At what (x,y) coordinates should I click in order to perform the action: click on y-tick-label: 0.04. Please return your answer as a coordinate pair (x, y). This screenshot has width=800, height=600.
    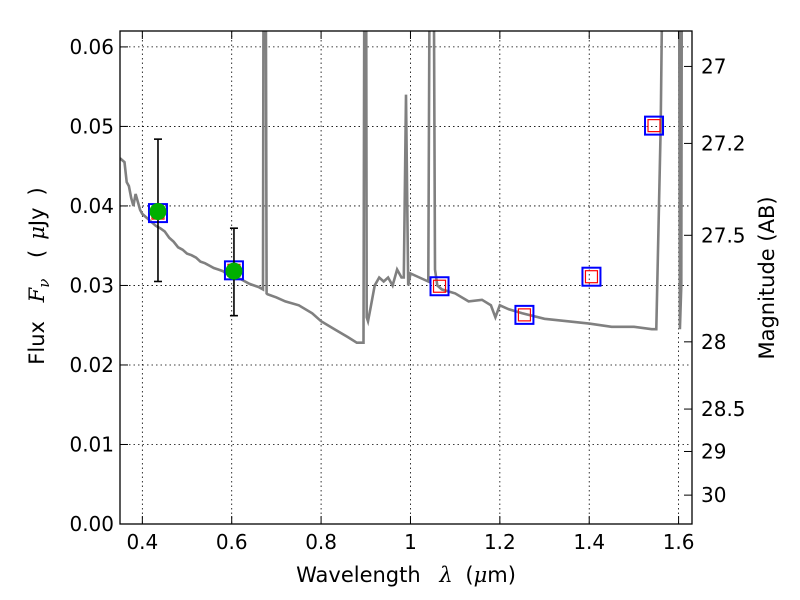
    Looking at the image, I should click on (91, 206).